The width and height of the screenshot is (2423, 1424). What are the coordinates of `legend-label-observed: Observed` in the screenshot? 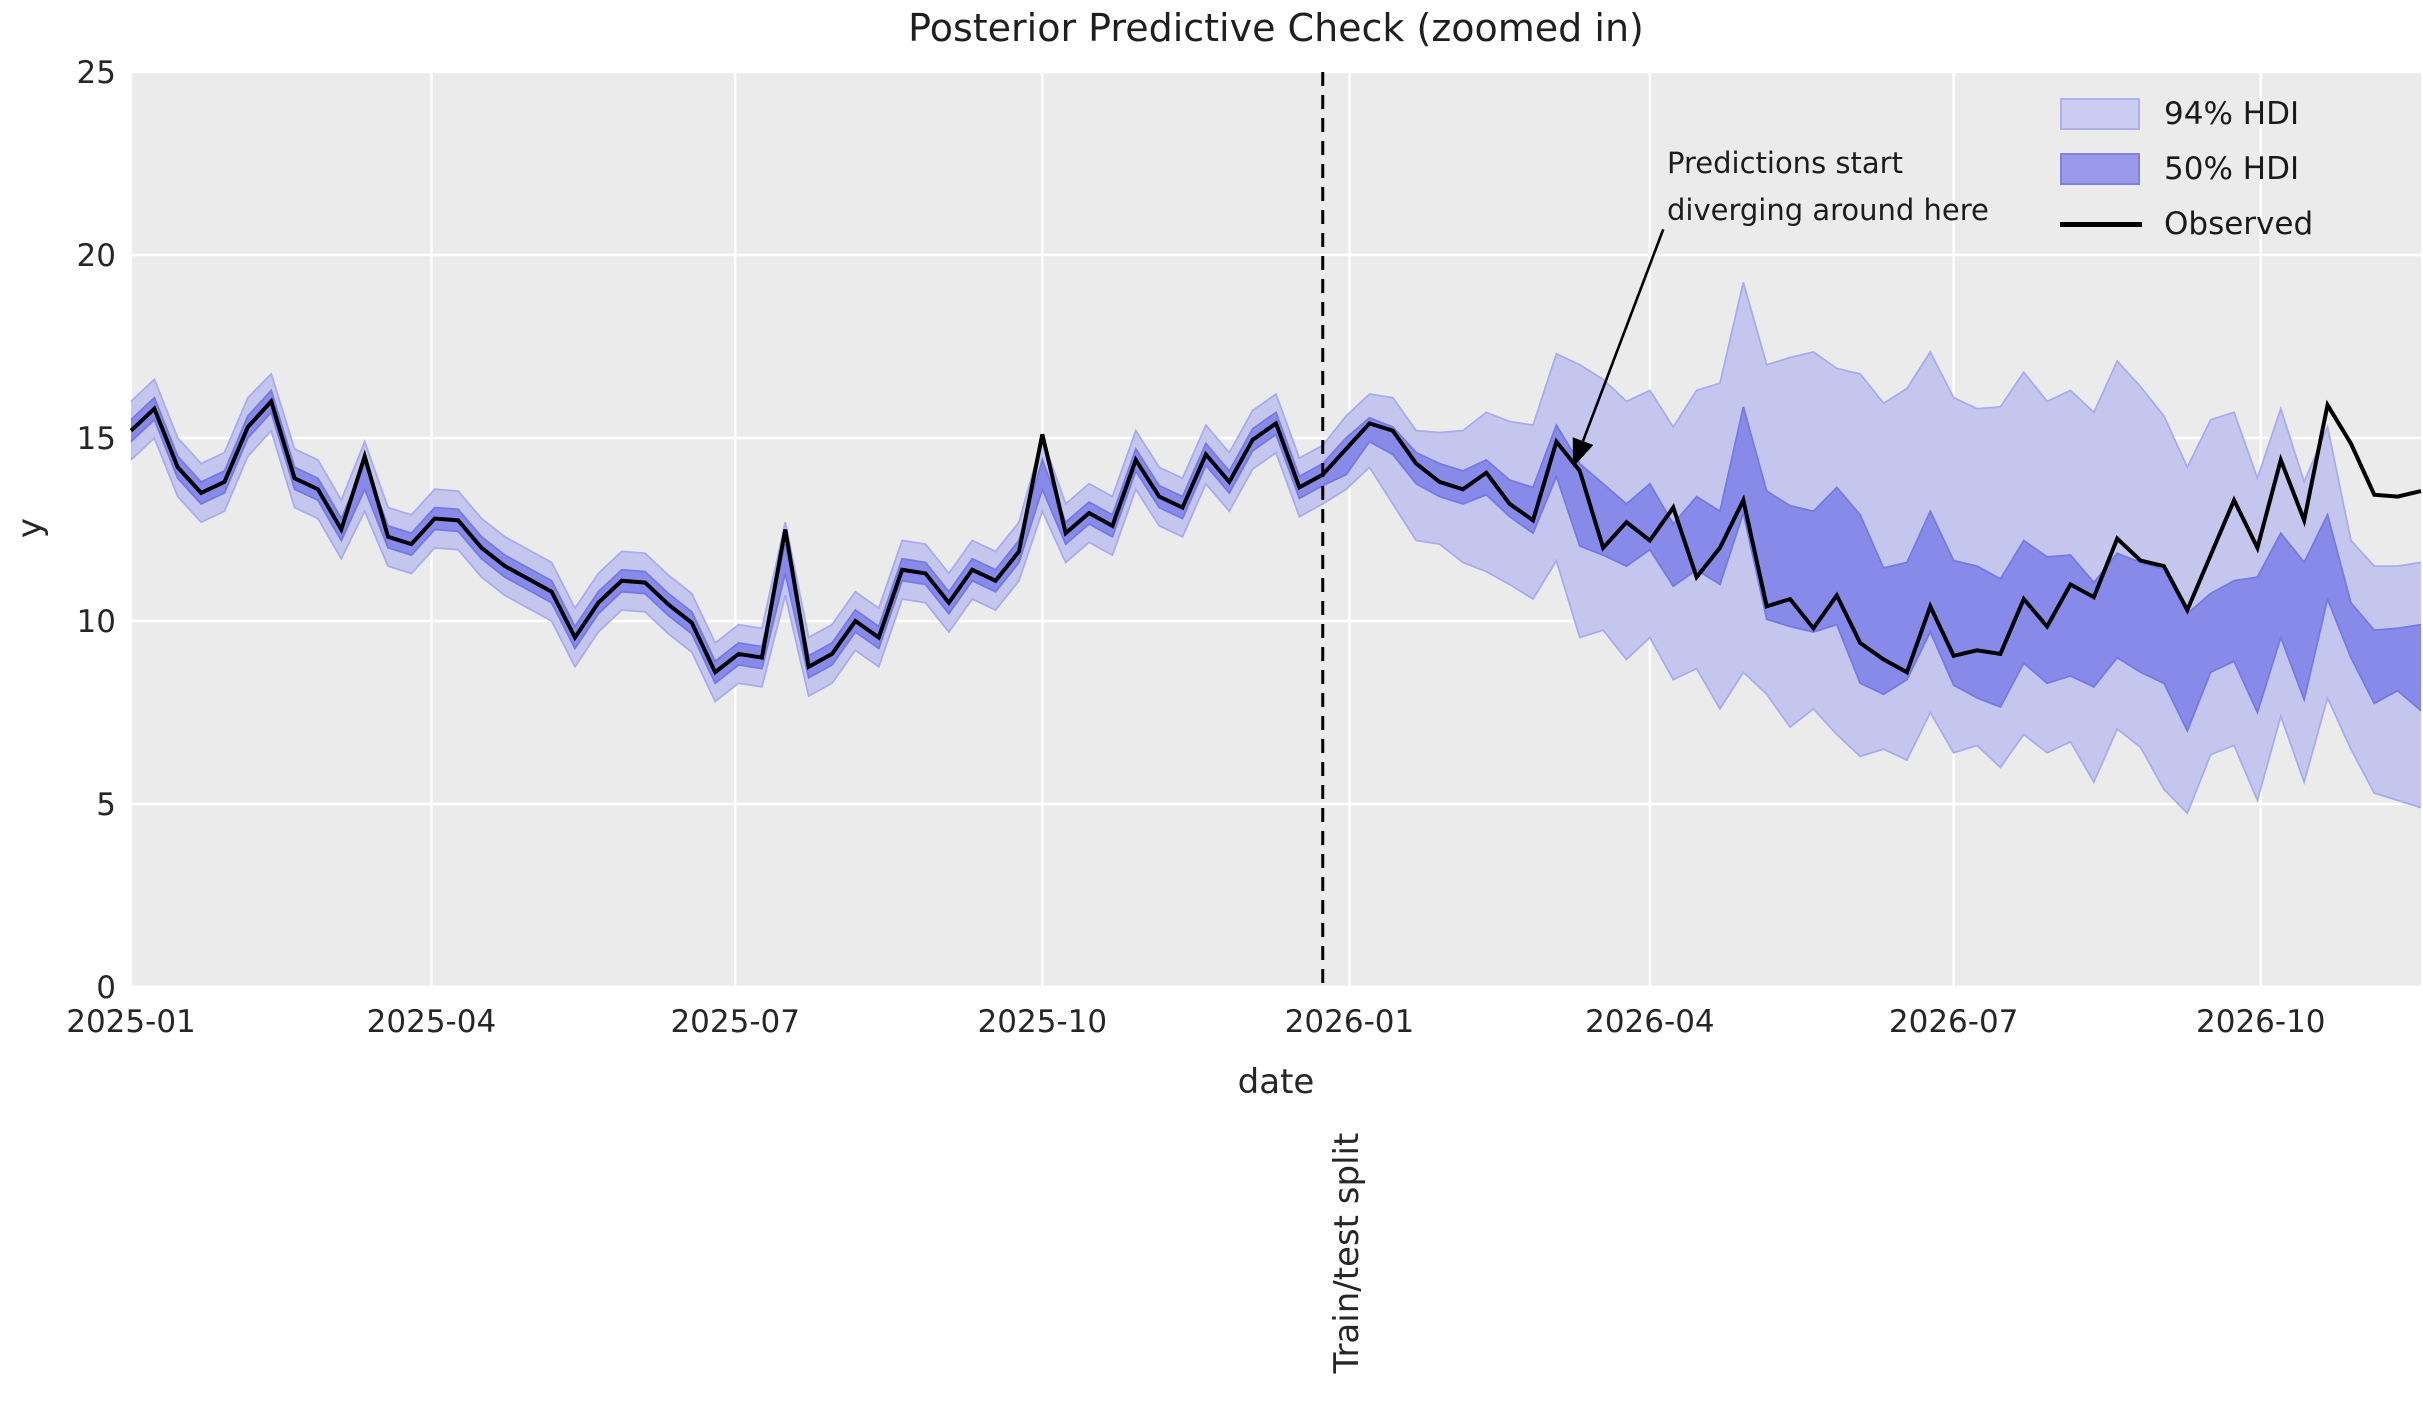 It's located at (2239, 224).